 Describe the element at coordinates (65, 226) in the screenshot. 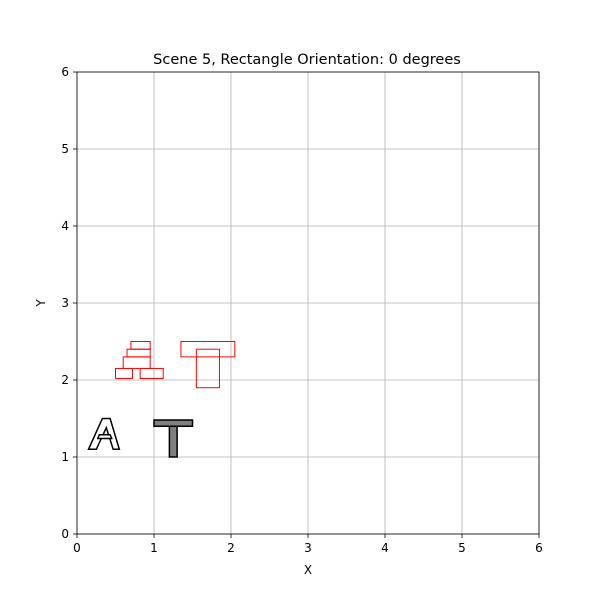

I see `y-tick-label: 4` at that location.